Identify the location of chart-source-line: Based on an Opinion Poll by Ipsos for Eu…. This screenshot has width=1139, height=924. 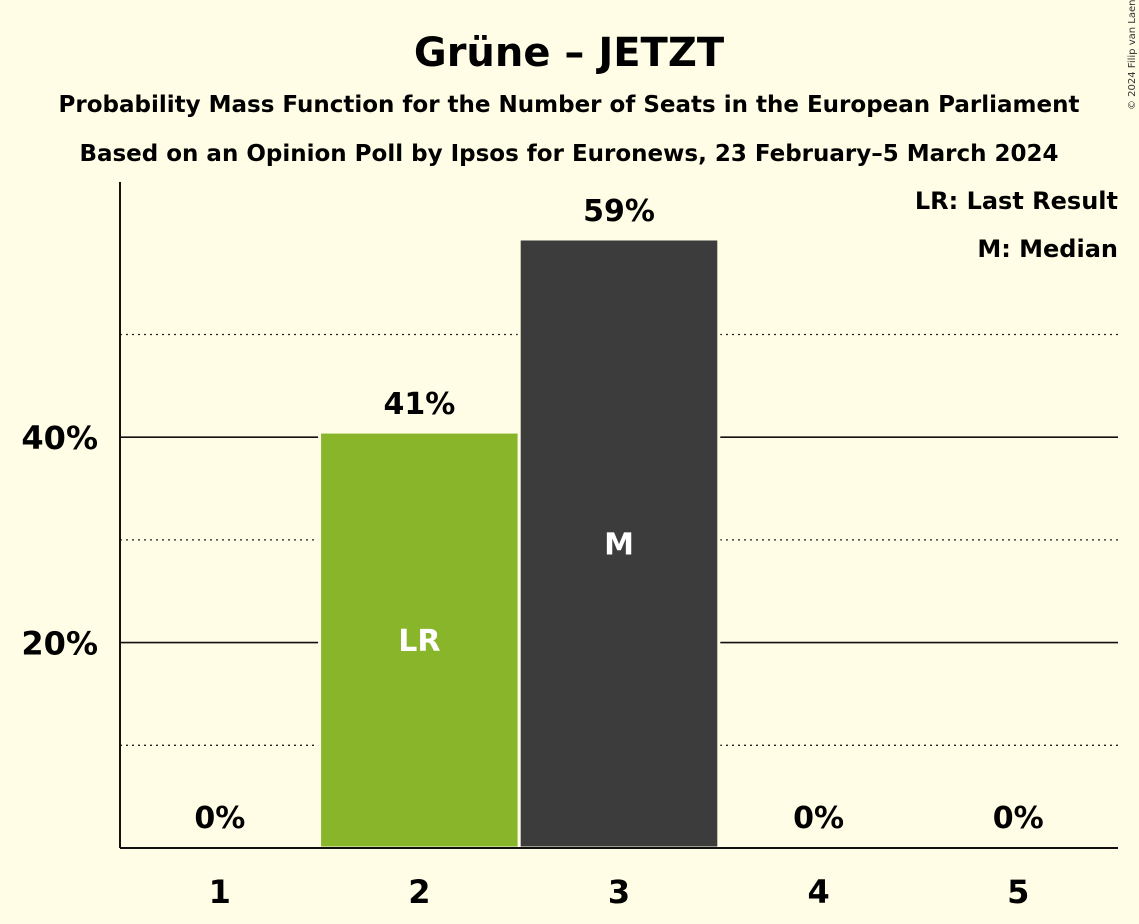
(568, 154).